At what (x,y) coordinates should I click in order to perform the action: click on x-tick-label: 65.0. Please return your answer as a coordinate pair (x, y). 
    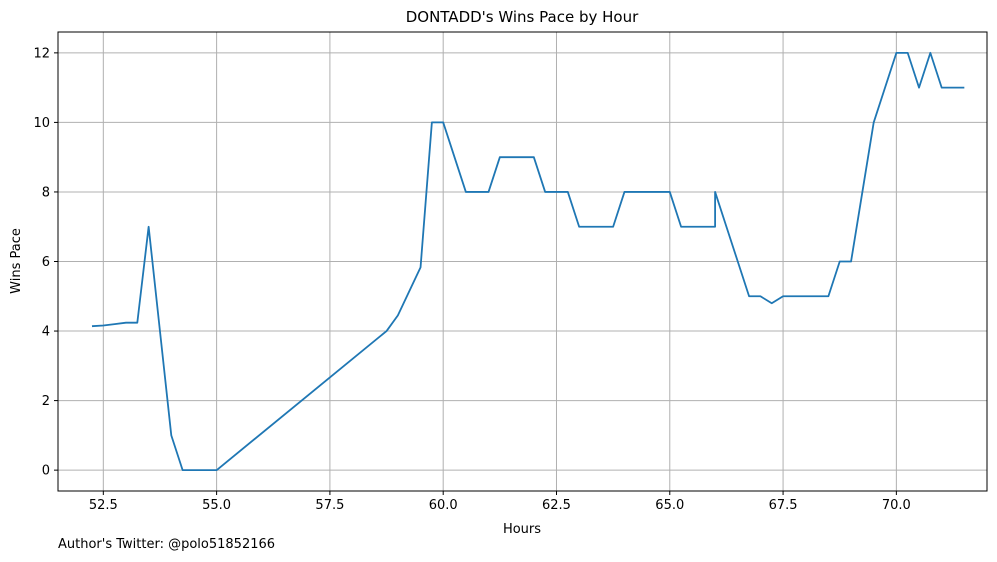
    Looking at the image, I should click on (669, 505).